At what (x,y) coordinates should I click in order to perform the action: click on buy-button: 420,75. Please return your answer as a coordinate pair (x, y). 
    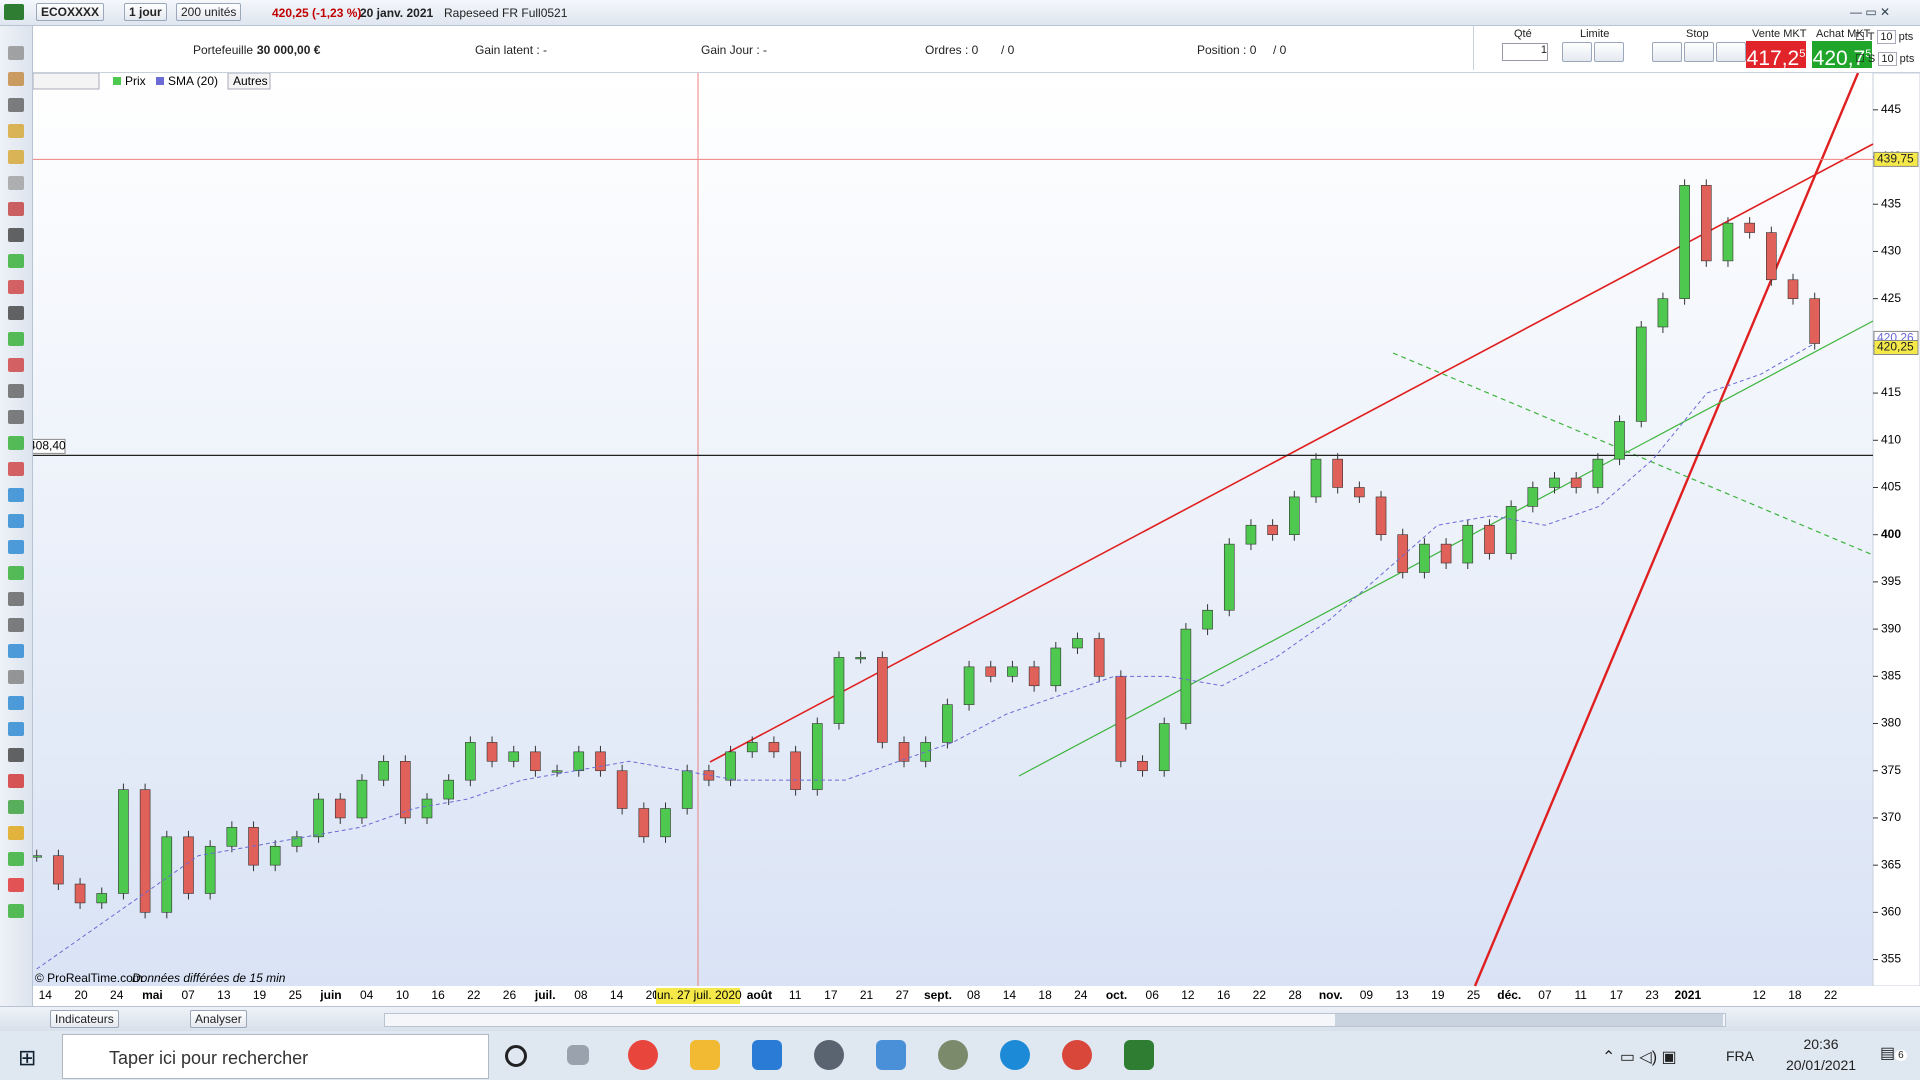
    Looking at the image, I should click on (1842, 55).